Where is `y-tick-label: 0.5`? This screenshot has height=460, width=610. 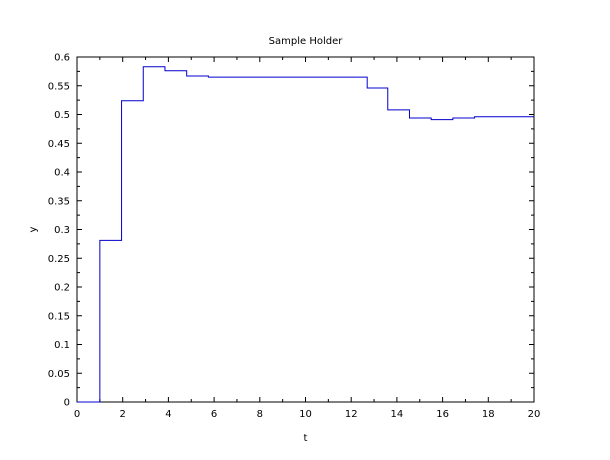 y-tick-label: 0.5 is located at coordinates (62, 115).